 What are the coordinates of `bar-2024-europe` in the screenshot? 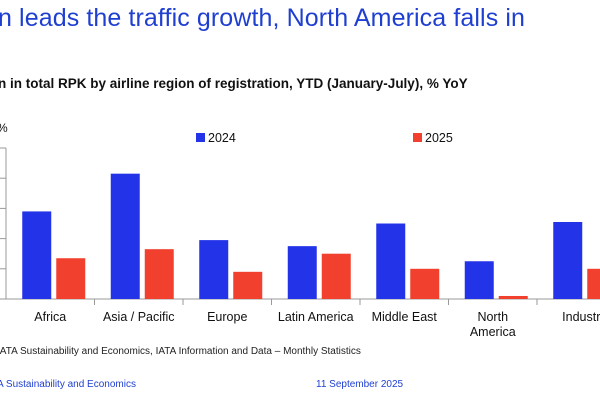 It's located at (214, 269).